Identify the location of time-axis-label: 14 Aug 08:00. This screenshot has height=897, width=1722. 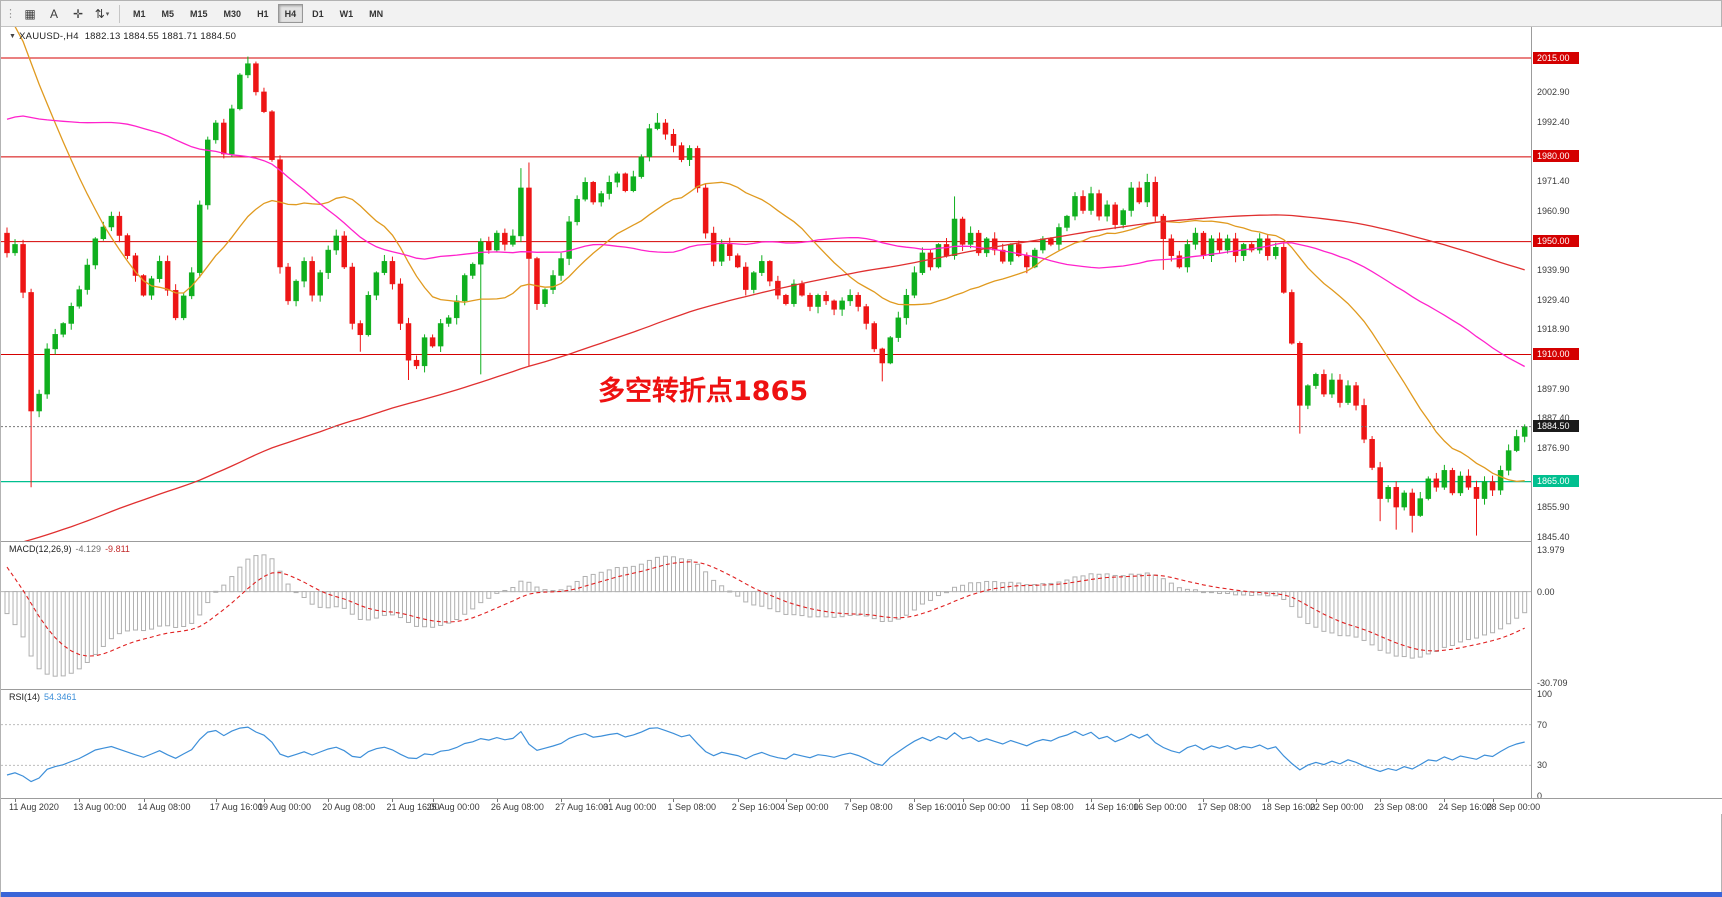
(164, 807).